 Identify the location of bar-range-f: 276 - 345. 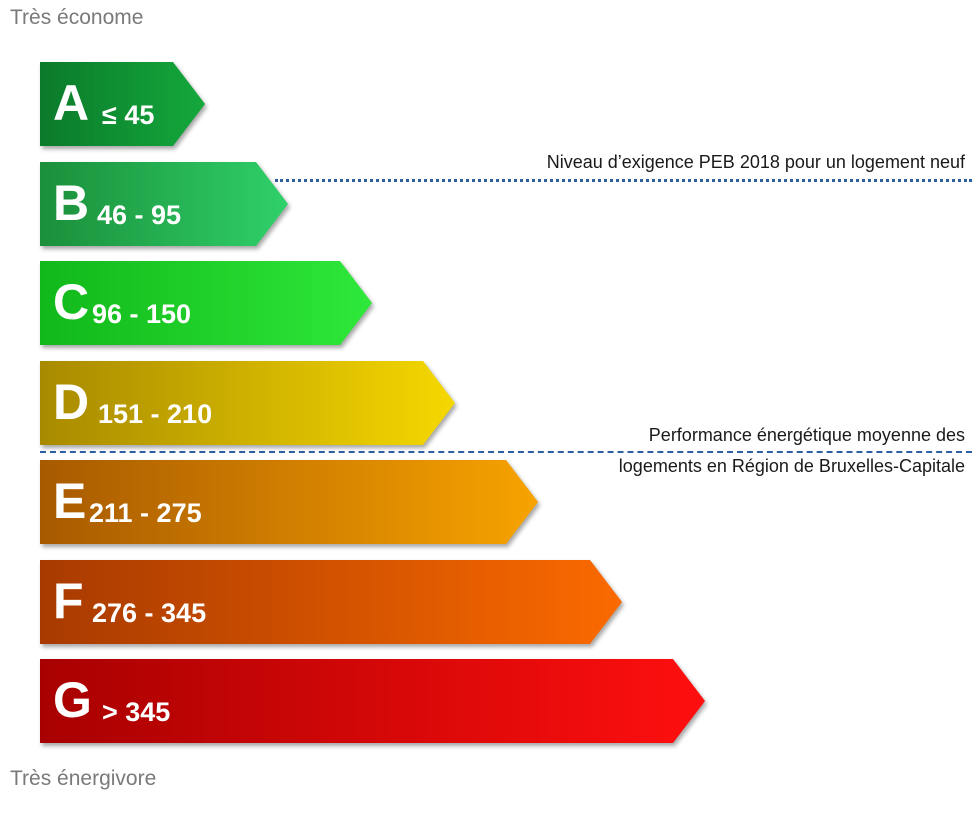
(149, 613).